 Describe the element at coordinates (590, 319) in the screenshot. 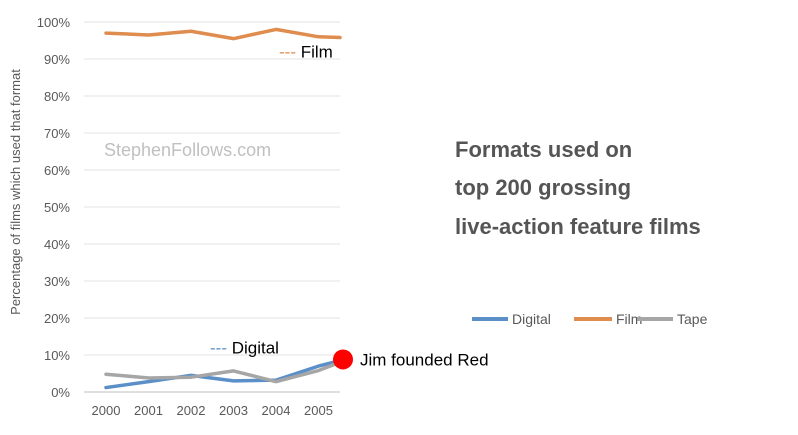

I see `legend: Digital Film Tape` at that location.